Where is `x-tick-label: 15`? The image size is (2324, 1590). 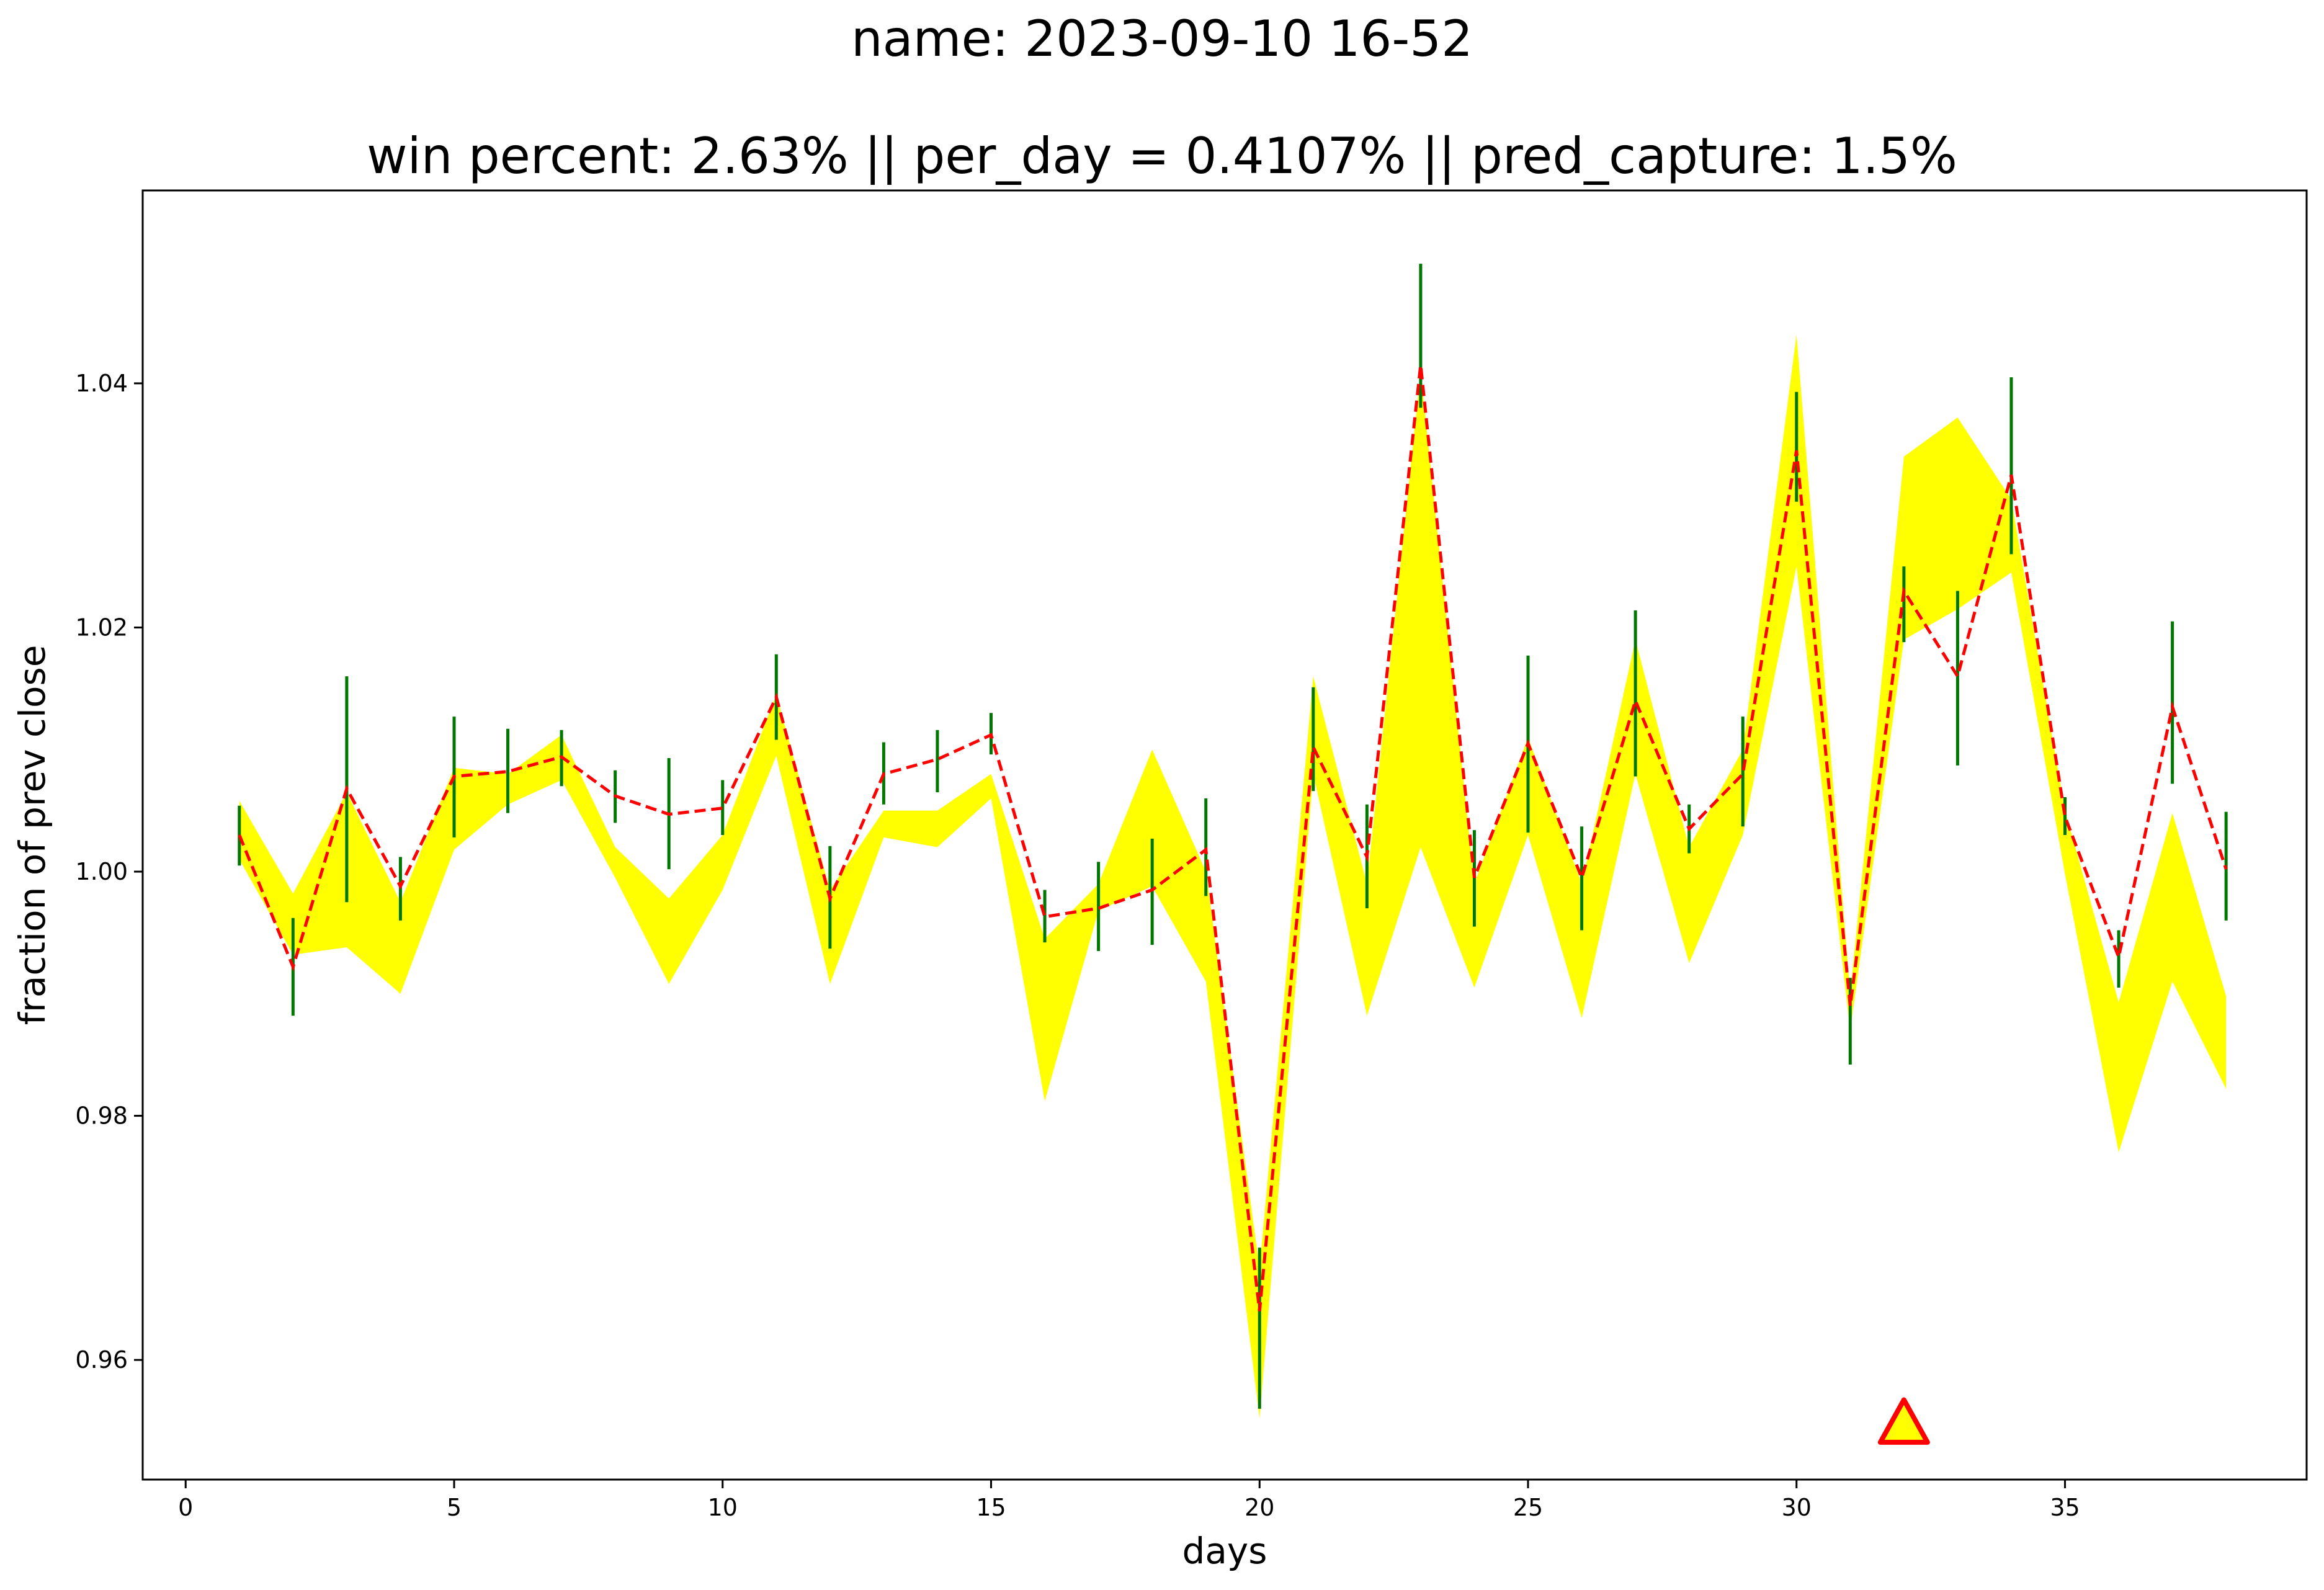 x-tick-label: 15 is located at coordinates (991, 1507).